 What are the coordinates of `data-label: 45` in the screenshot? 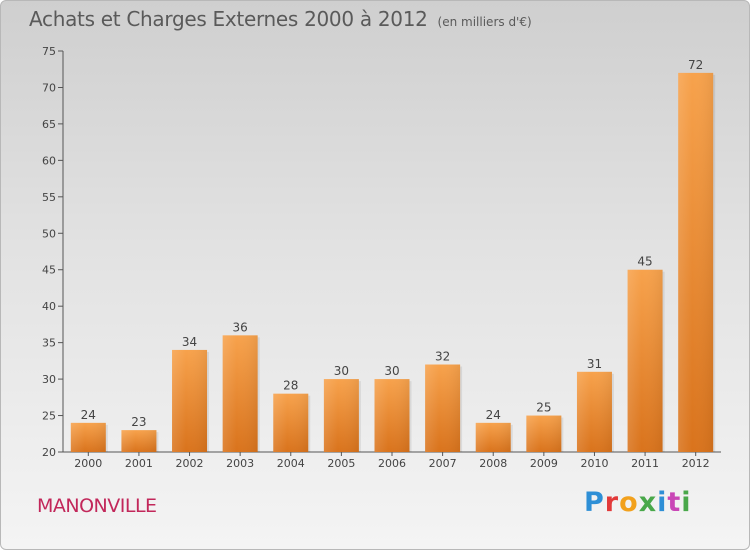 It's located at (644, 262).